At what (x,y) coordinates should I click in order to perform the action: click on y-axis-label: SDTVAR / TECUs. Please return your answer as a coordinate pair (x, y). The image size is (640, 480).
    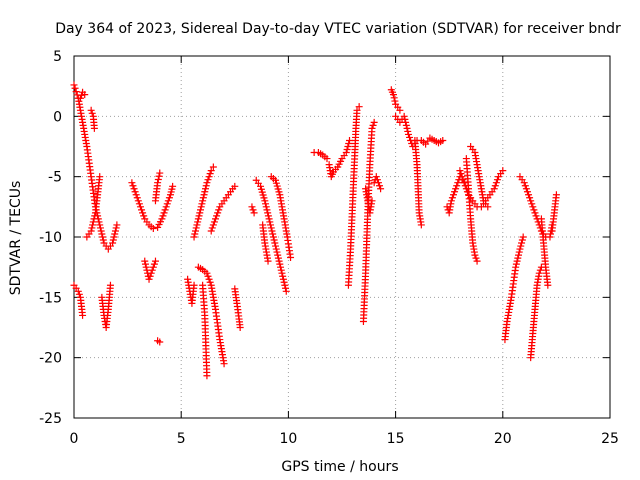
    Looking at the image, I should click on (16, 238).